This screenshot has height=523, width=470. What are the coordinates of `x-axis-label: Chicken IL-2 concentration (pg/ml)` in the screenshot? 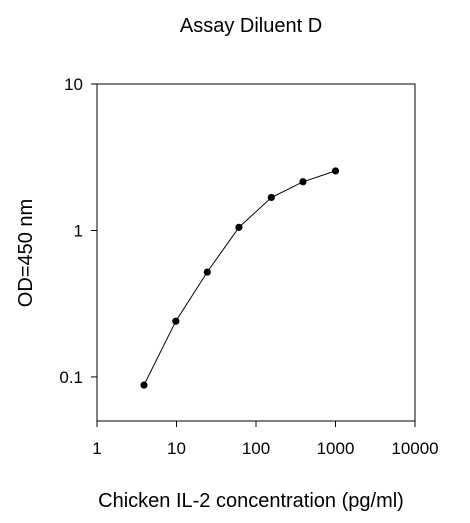 It's located at (251, 501).